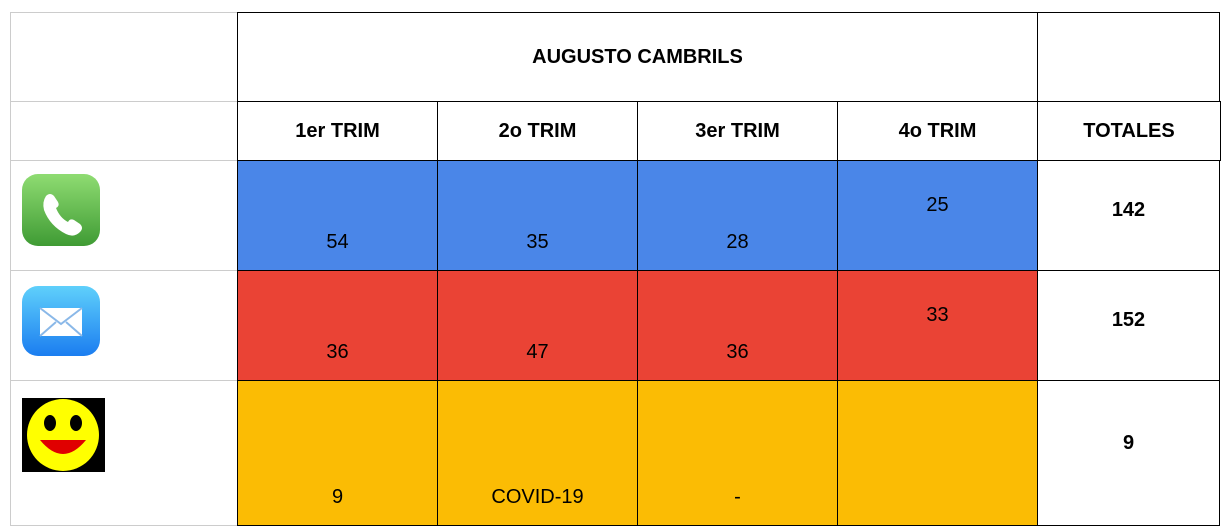 The image size is (1231, 529). What do you see at coordinates (63, 435) in the screenshot?
I see `smiley-icon` at bounding box center [63, 435].